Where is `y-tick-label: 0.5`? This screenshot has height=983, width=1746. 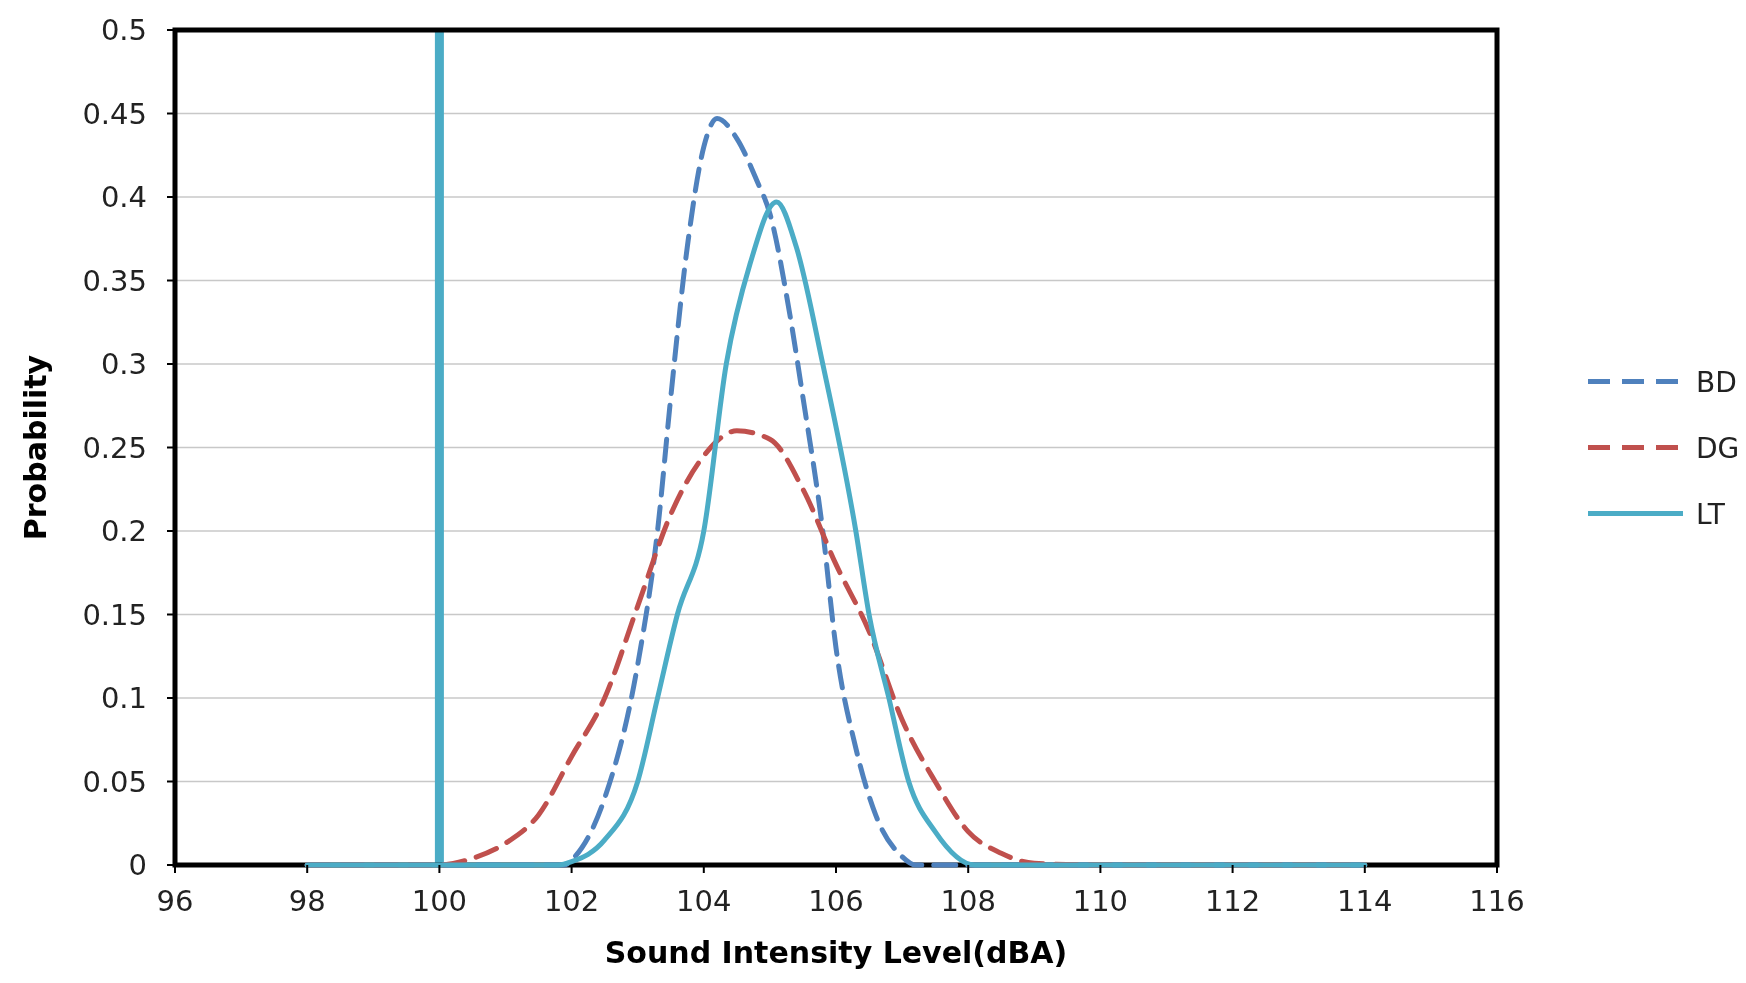 y-tick-label: 0.5 is located at coordinates (123, 30).